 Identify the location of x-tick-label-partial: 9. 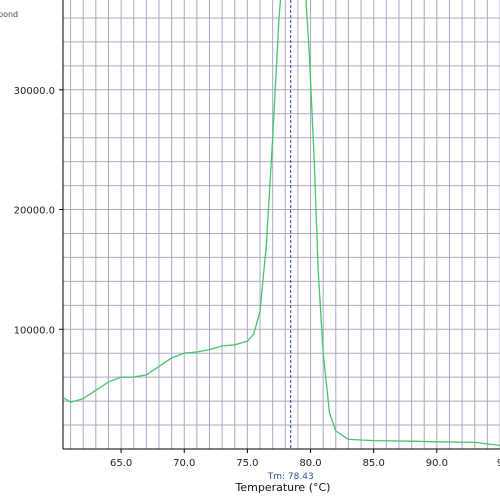
(498, 463).